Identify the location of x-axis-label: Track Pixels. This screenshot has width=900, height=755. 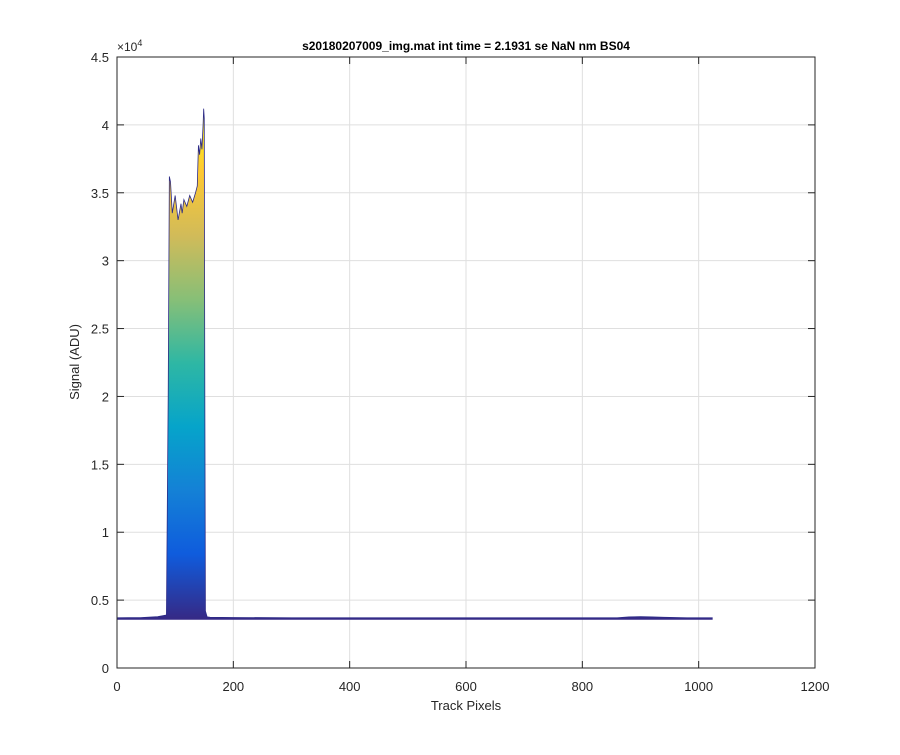
(466, 705).